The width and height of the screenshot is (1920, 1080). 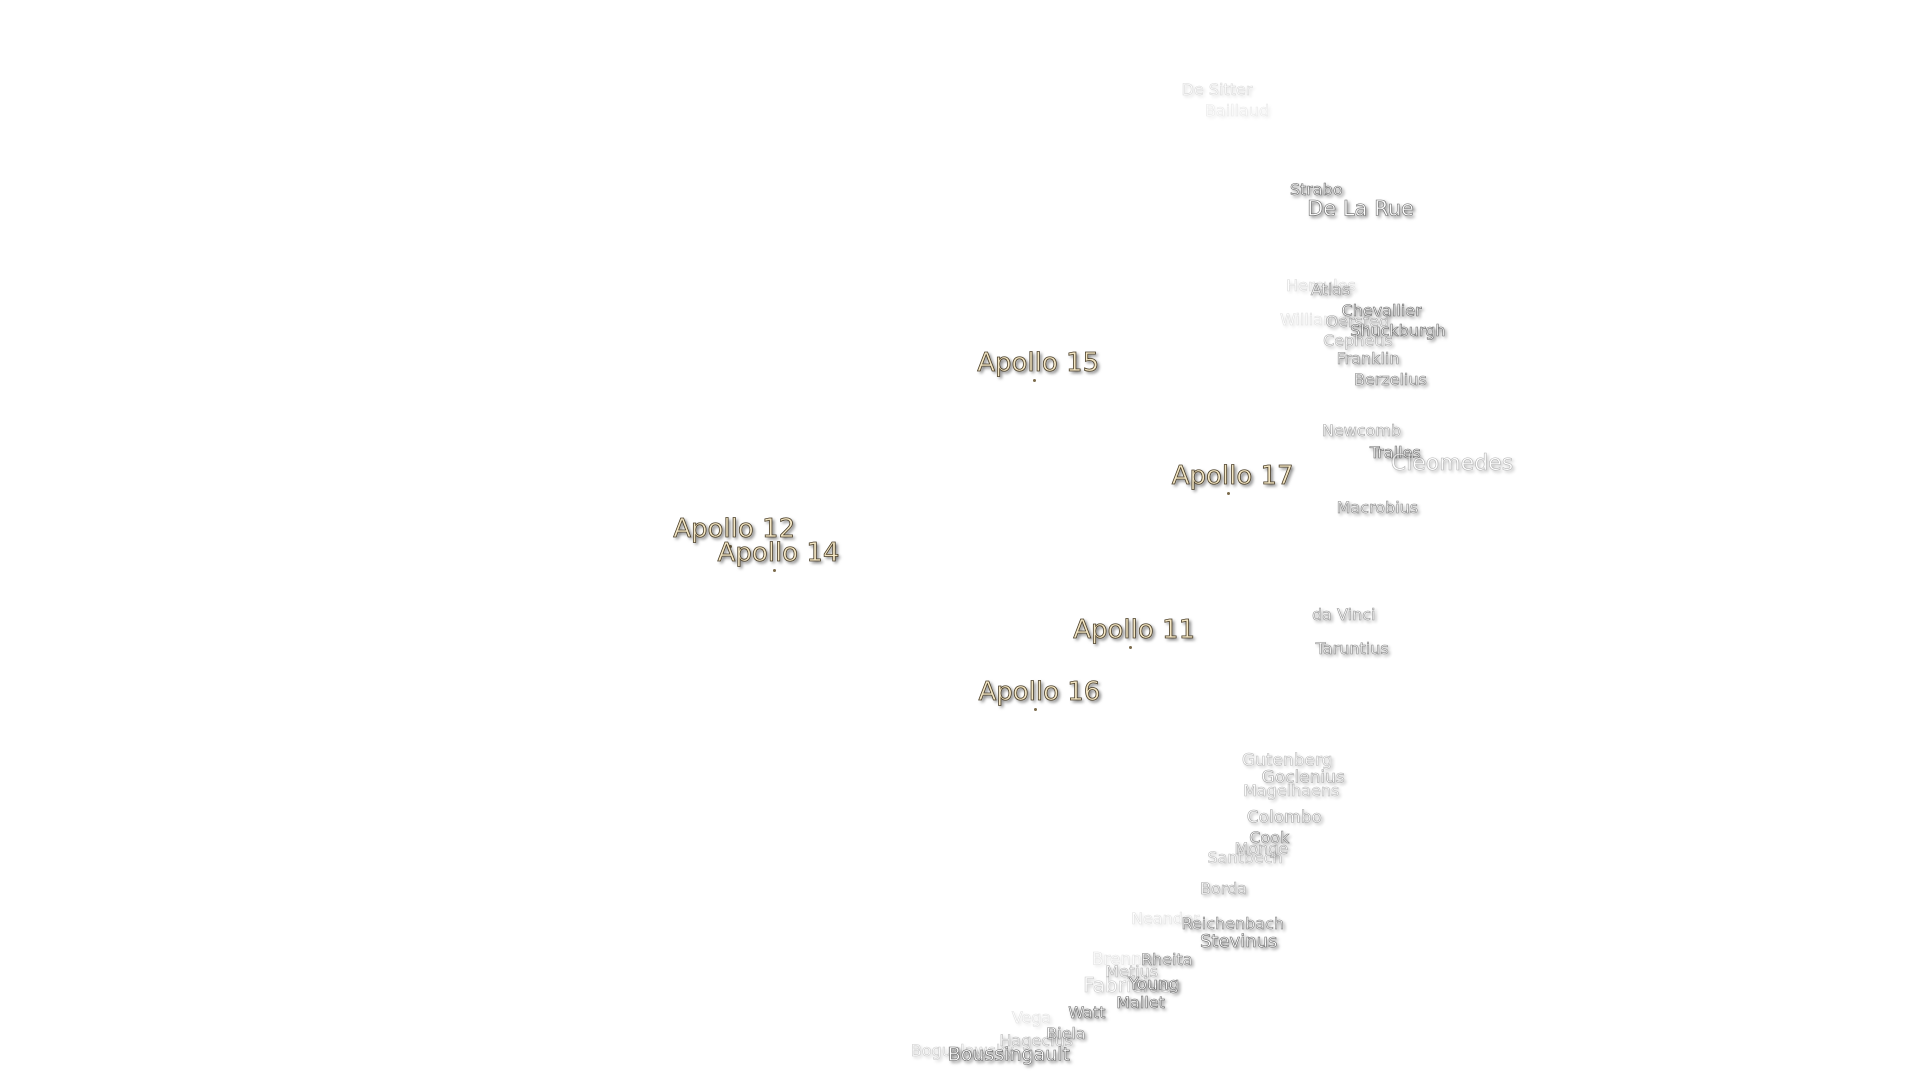 I want to click on crater-label: Mallet, so click(x=1140, y=1003).